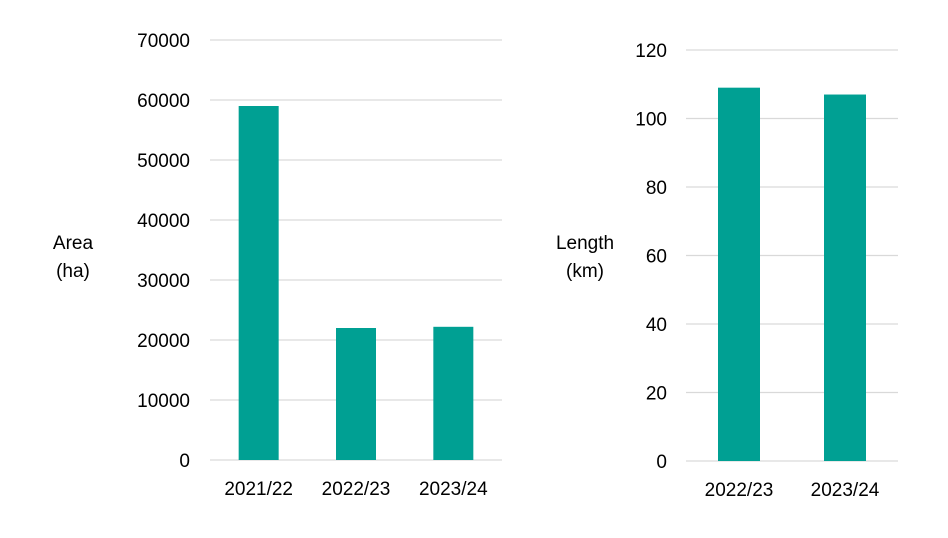 The width and height of the screenshot is (948, 538). I want to click on length-y-tick-label: 60, so click(656, 257).